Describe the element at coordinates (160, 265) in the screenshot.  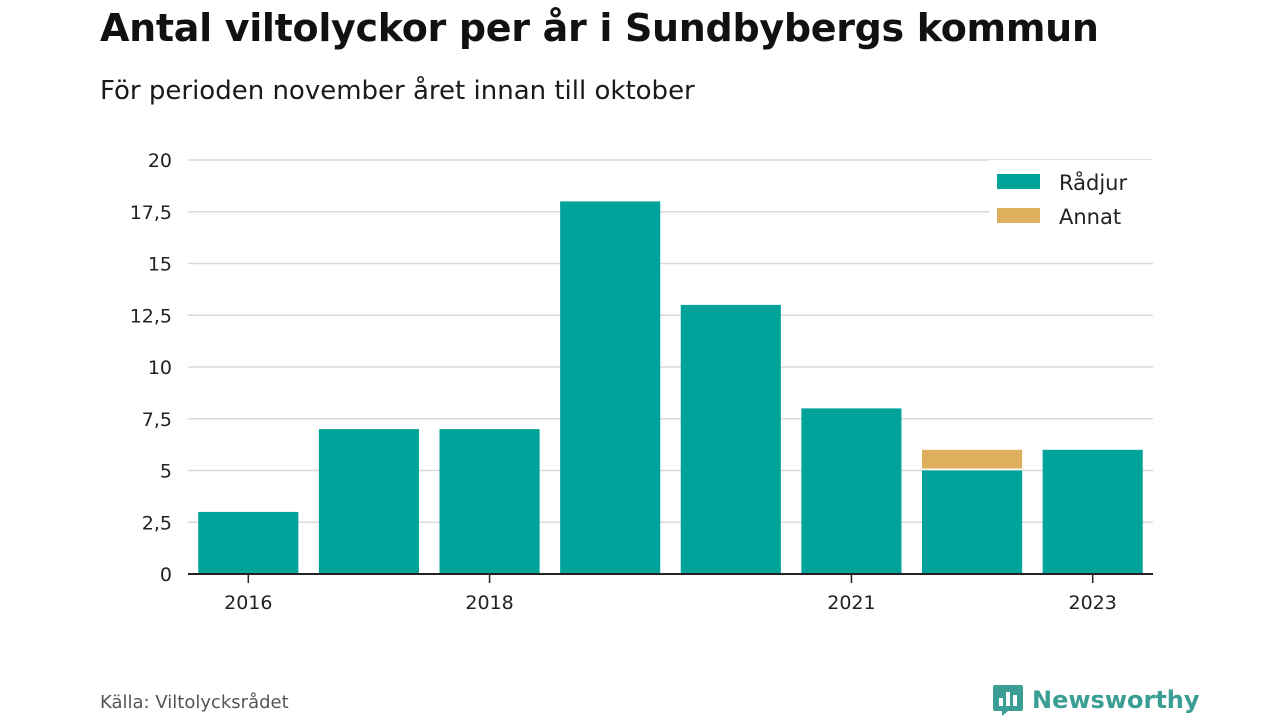
I see `y-tick-label: 15` at that location.